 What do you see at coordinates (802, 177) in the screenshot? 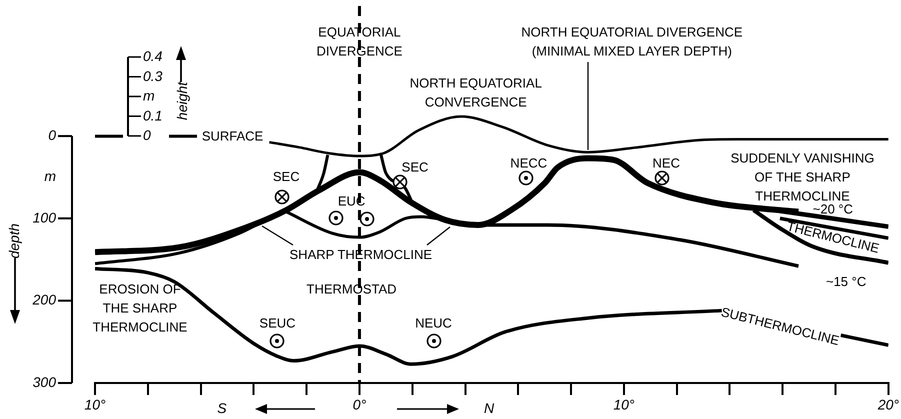
I see `annotation: SUDDENLY VANISHING OF THE SHARP THERMOCLINE` at bounding box center [802, 177].